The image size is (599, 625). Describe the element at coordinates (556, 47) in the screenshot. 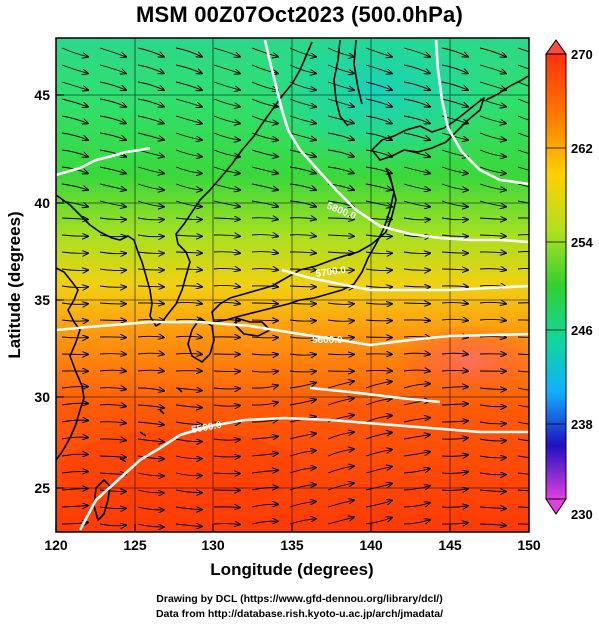

I see `colorbar-max-triangle` at that location.